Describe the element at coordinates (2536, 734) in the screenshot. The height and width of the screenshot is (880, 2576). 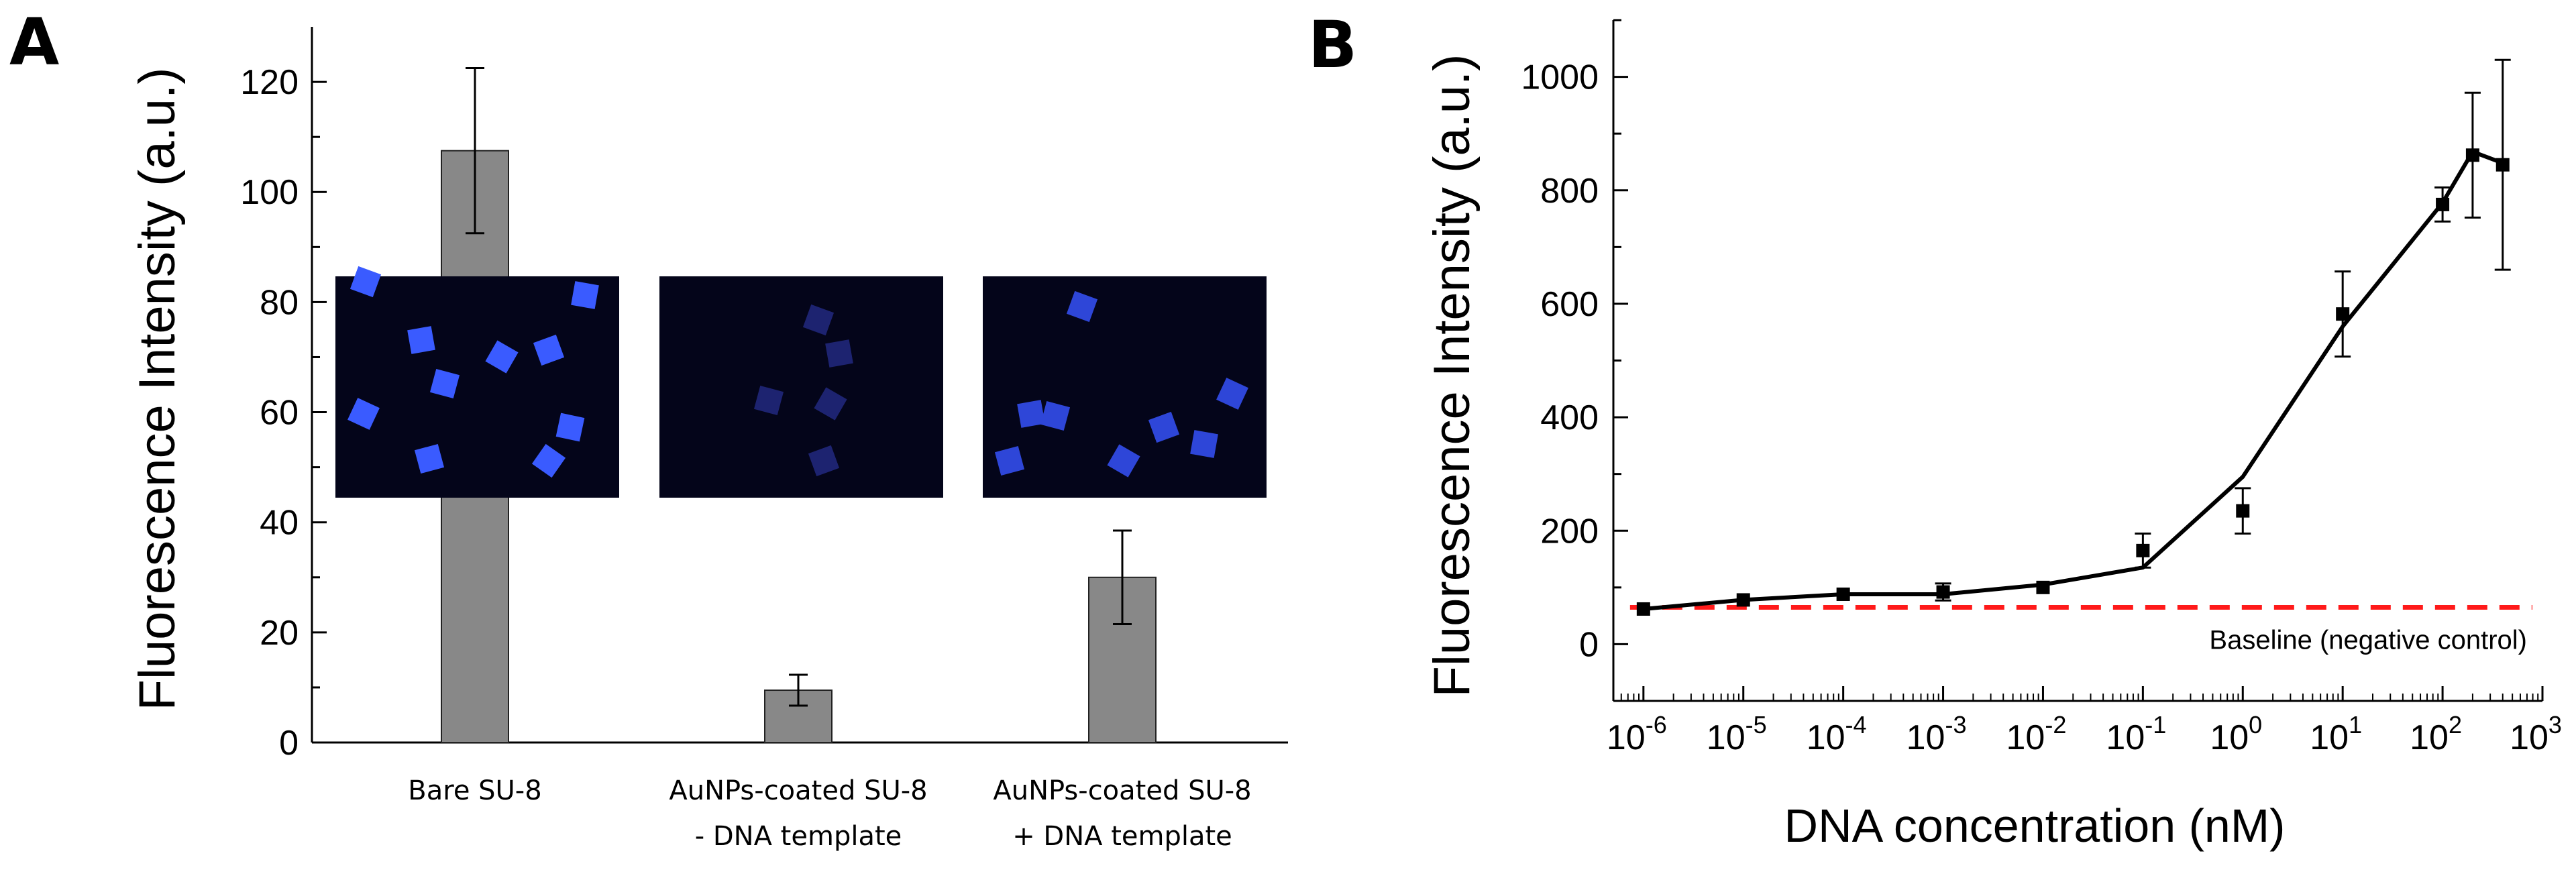
I see `x-tick-label: 10³` at that location.